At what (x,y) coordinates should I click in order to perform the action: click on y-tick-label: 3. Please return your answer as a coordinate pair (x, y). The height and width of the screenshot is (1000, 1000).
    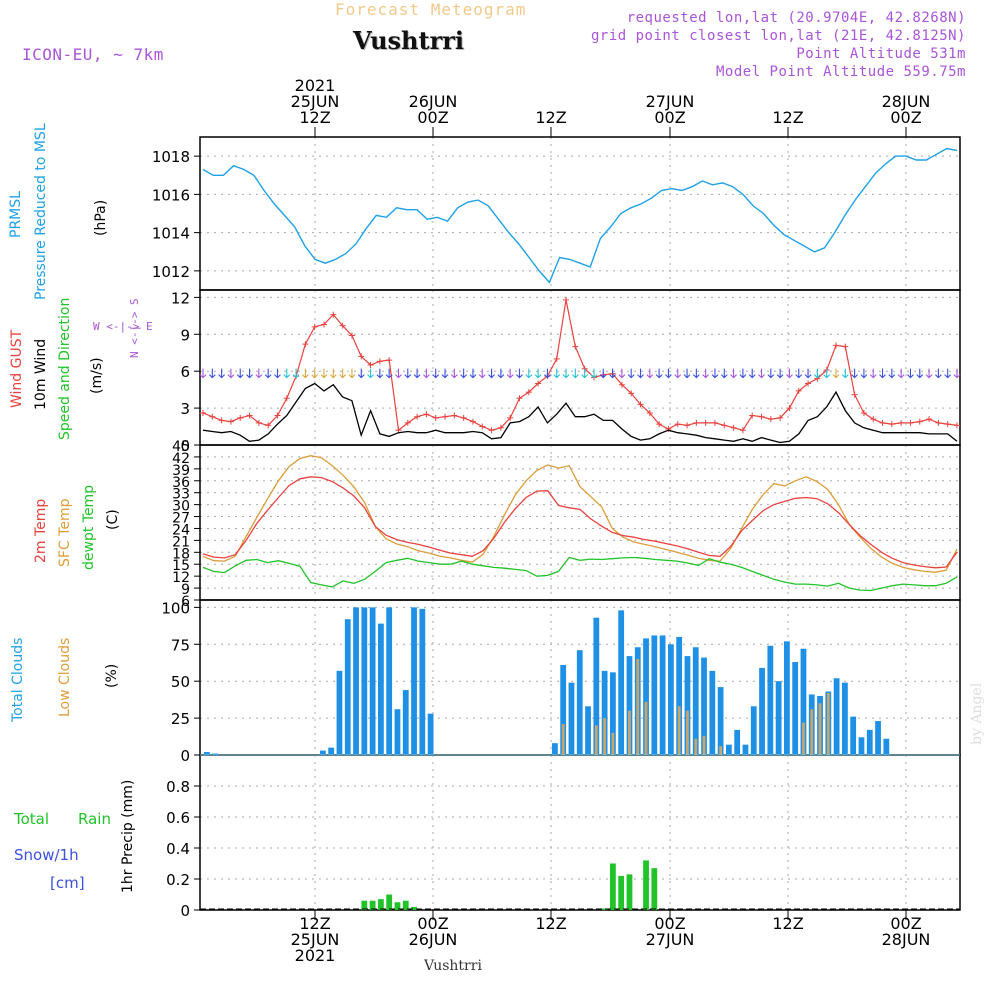
    Looking at the image, I should click on (185, 409).